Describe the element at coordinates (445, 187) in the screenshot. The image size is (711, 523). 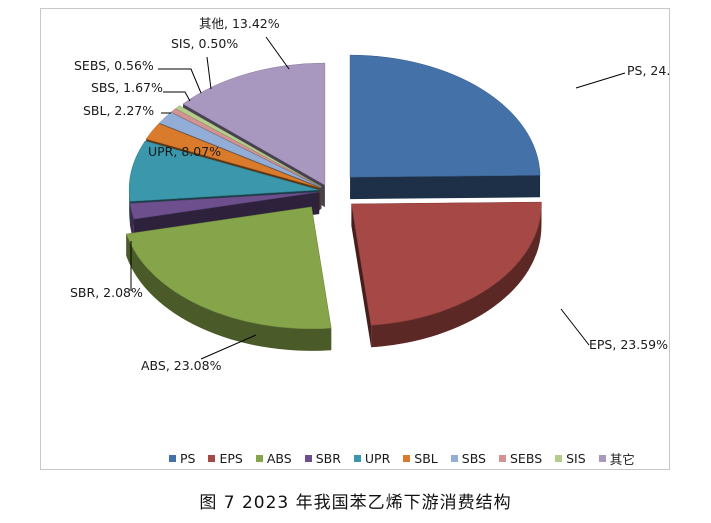
I see `slice-wall-ps` at that location.